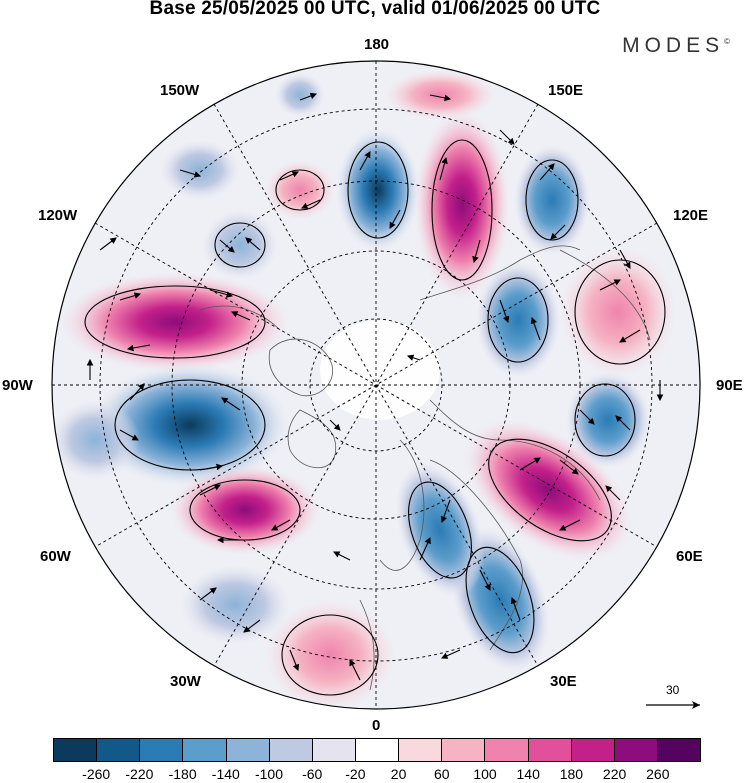  What do you see at coordinates (676, 45) in the screenshot?
I see `modes-logo: MODES©` at bounding box center [676, 45].